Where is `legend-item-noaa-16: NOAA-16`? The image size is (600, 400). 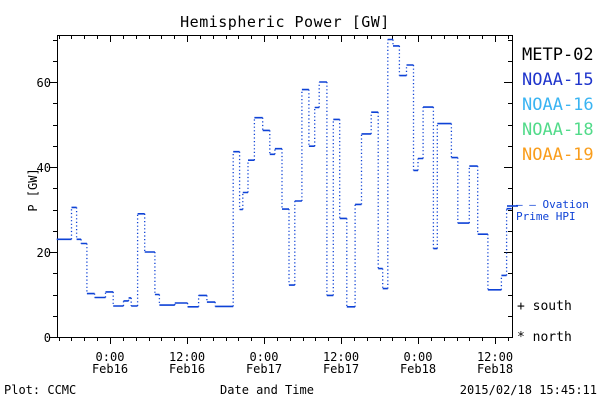 legend-item-noaa-16: NOAA-16 is located at coordinates (558, 105).